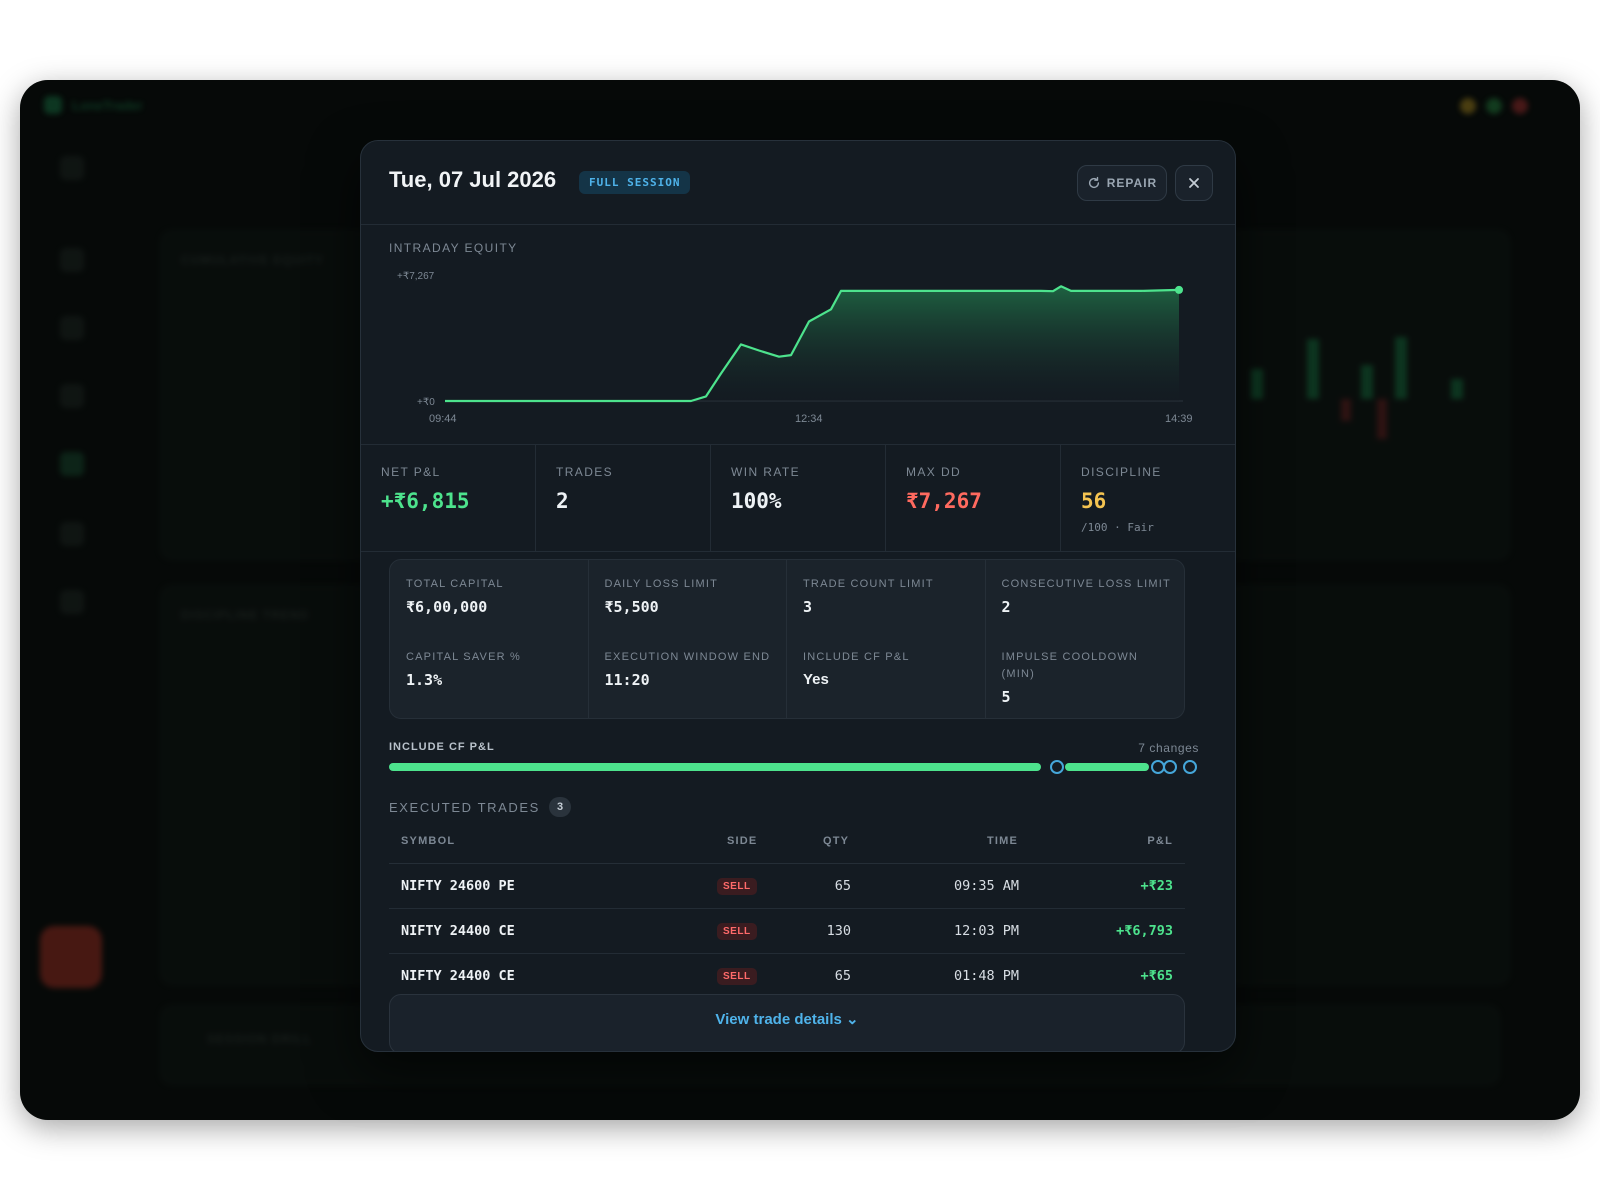 Image resolution: width=1600 pixels, height=1200 pixels. Describe the element at coordinates (627, 680) in the screenshot. I see `execution-window-end-value: 11:20` at that location.